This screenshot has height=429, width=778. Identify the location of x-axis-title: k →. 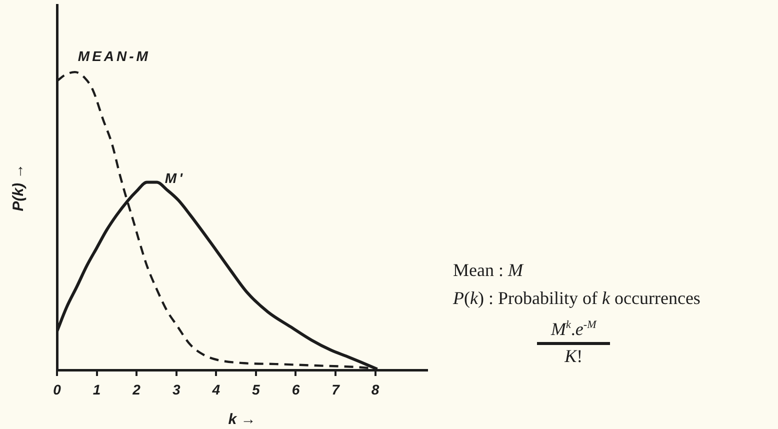
(242, 419).